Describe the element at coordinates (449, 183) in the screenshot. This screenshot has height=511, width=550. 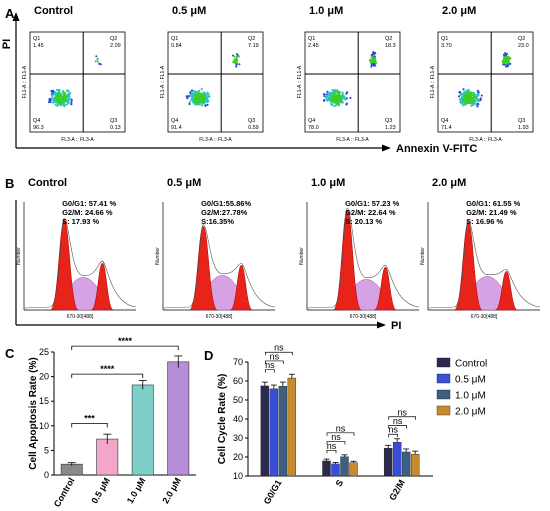
I see `cycle-panel-title: 2.0 μM` at that location.